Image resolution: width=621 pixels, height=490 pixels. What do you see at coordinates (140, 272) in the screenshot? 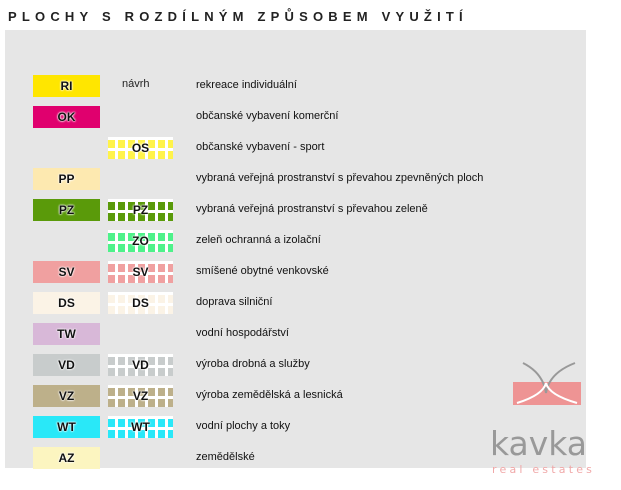
I see `navrh-badge: SV` at bounding box center [140, 272].